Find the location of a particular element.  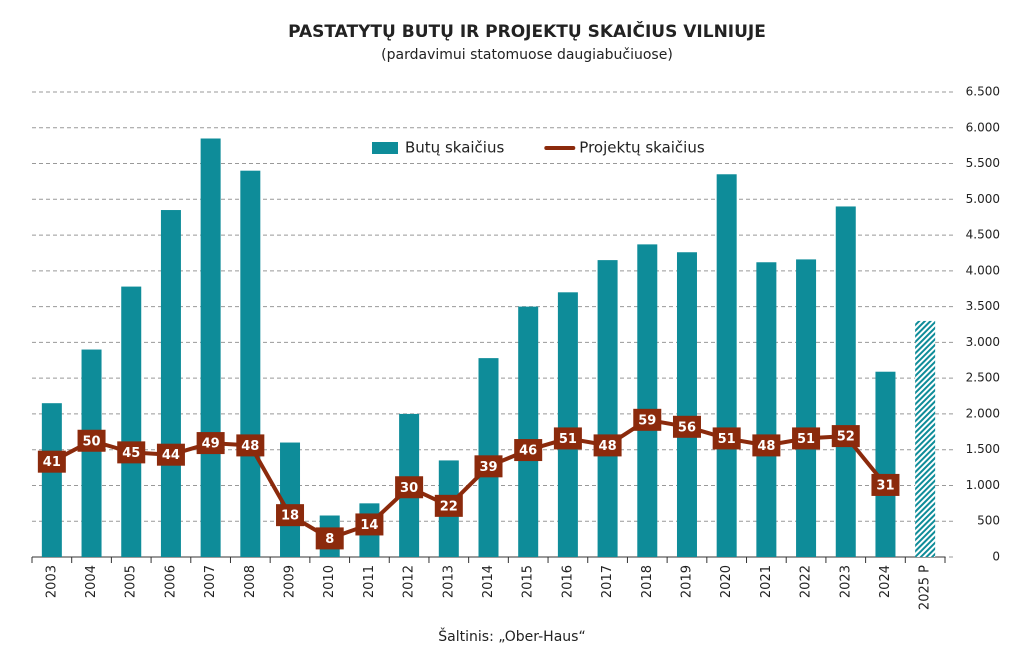

data-label: 31 is located at coordinates (885, 485).